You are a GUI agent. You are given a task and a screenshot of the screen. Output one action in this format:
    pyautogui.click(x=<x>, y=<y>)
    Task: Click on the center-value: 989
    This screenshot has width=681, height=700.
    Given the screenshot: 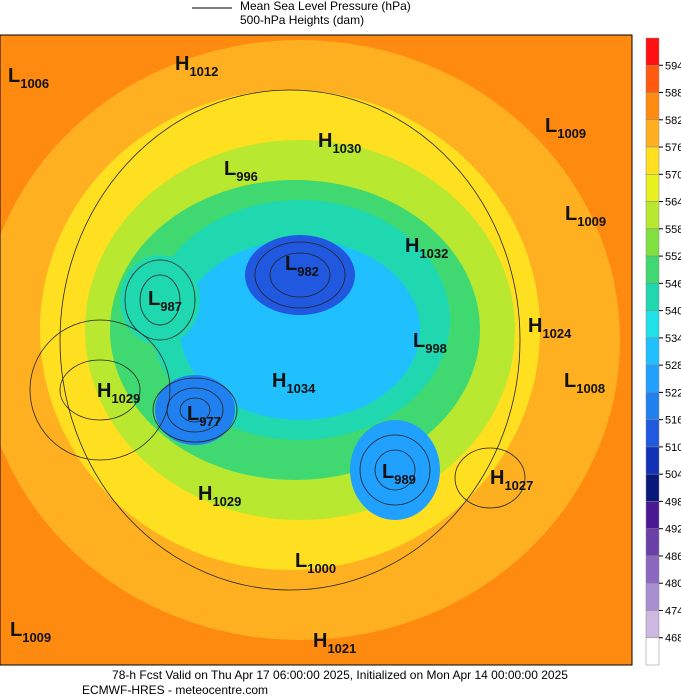 What is the action you would take?
    pyautogui.click(x=405, y=479)
    